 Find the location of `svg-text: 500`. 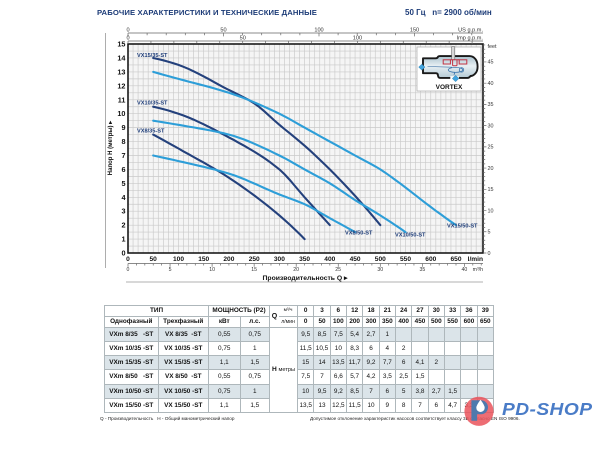

svg-text: 500 is located at coordinates (380, 259).